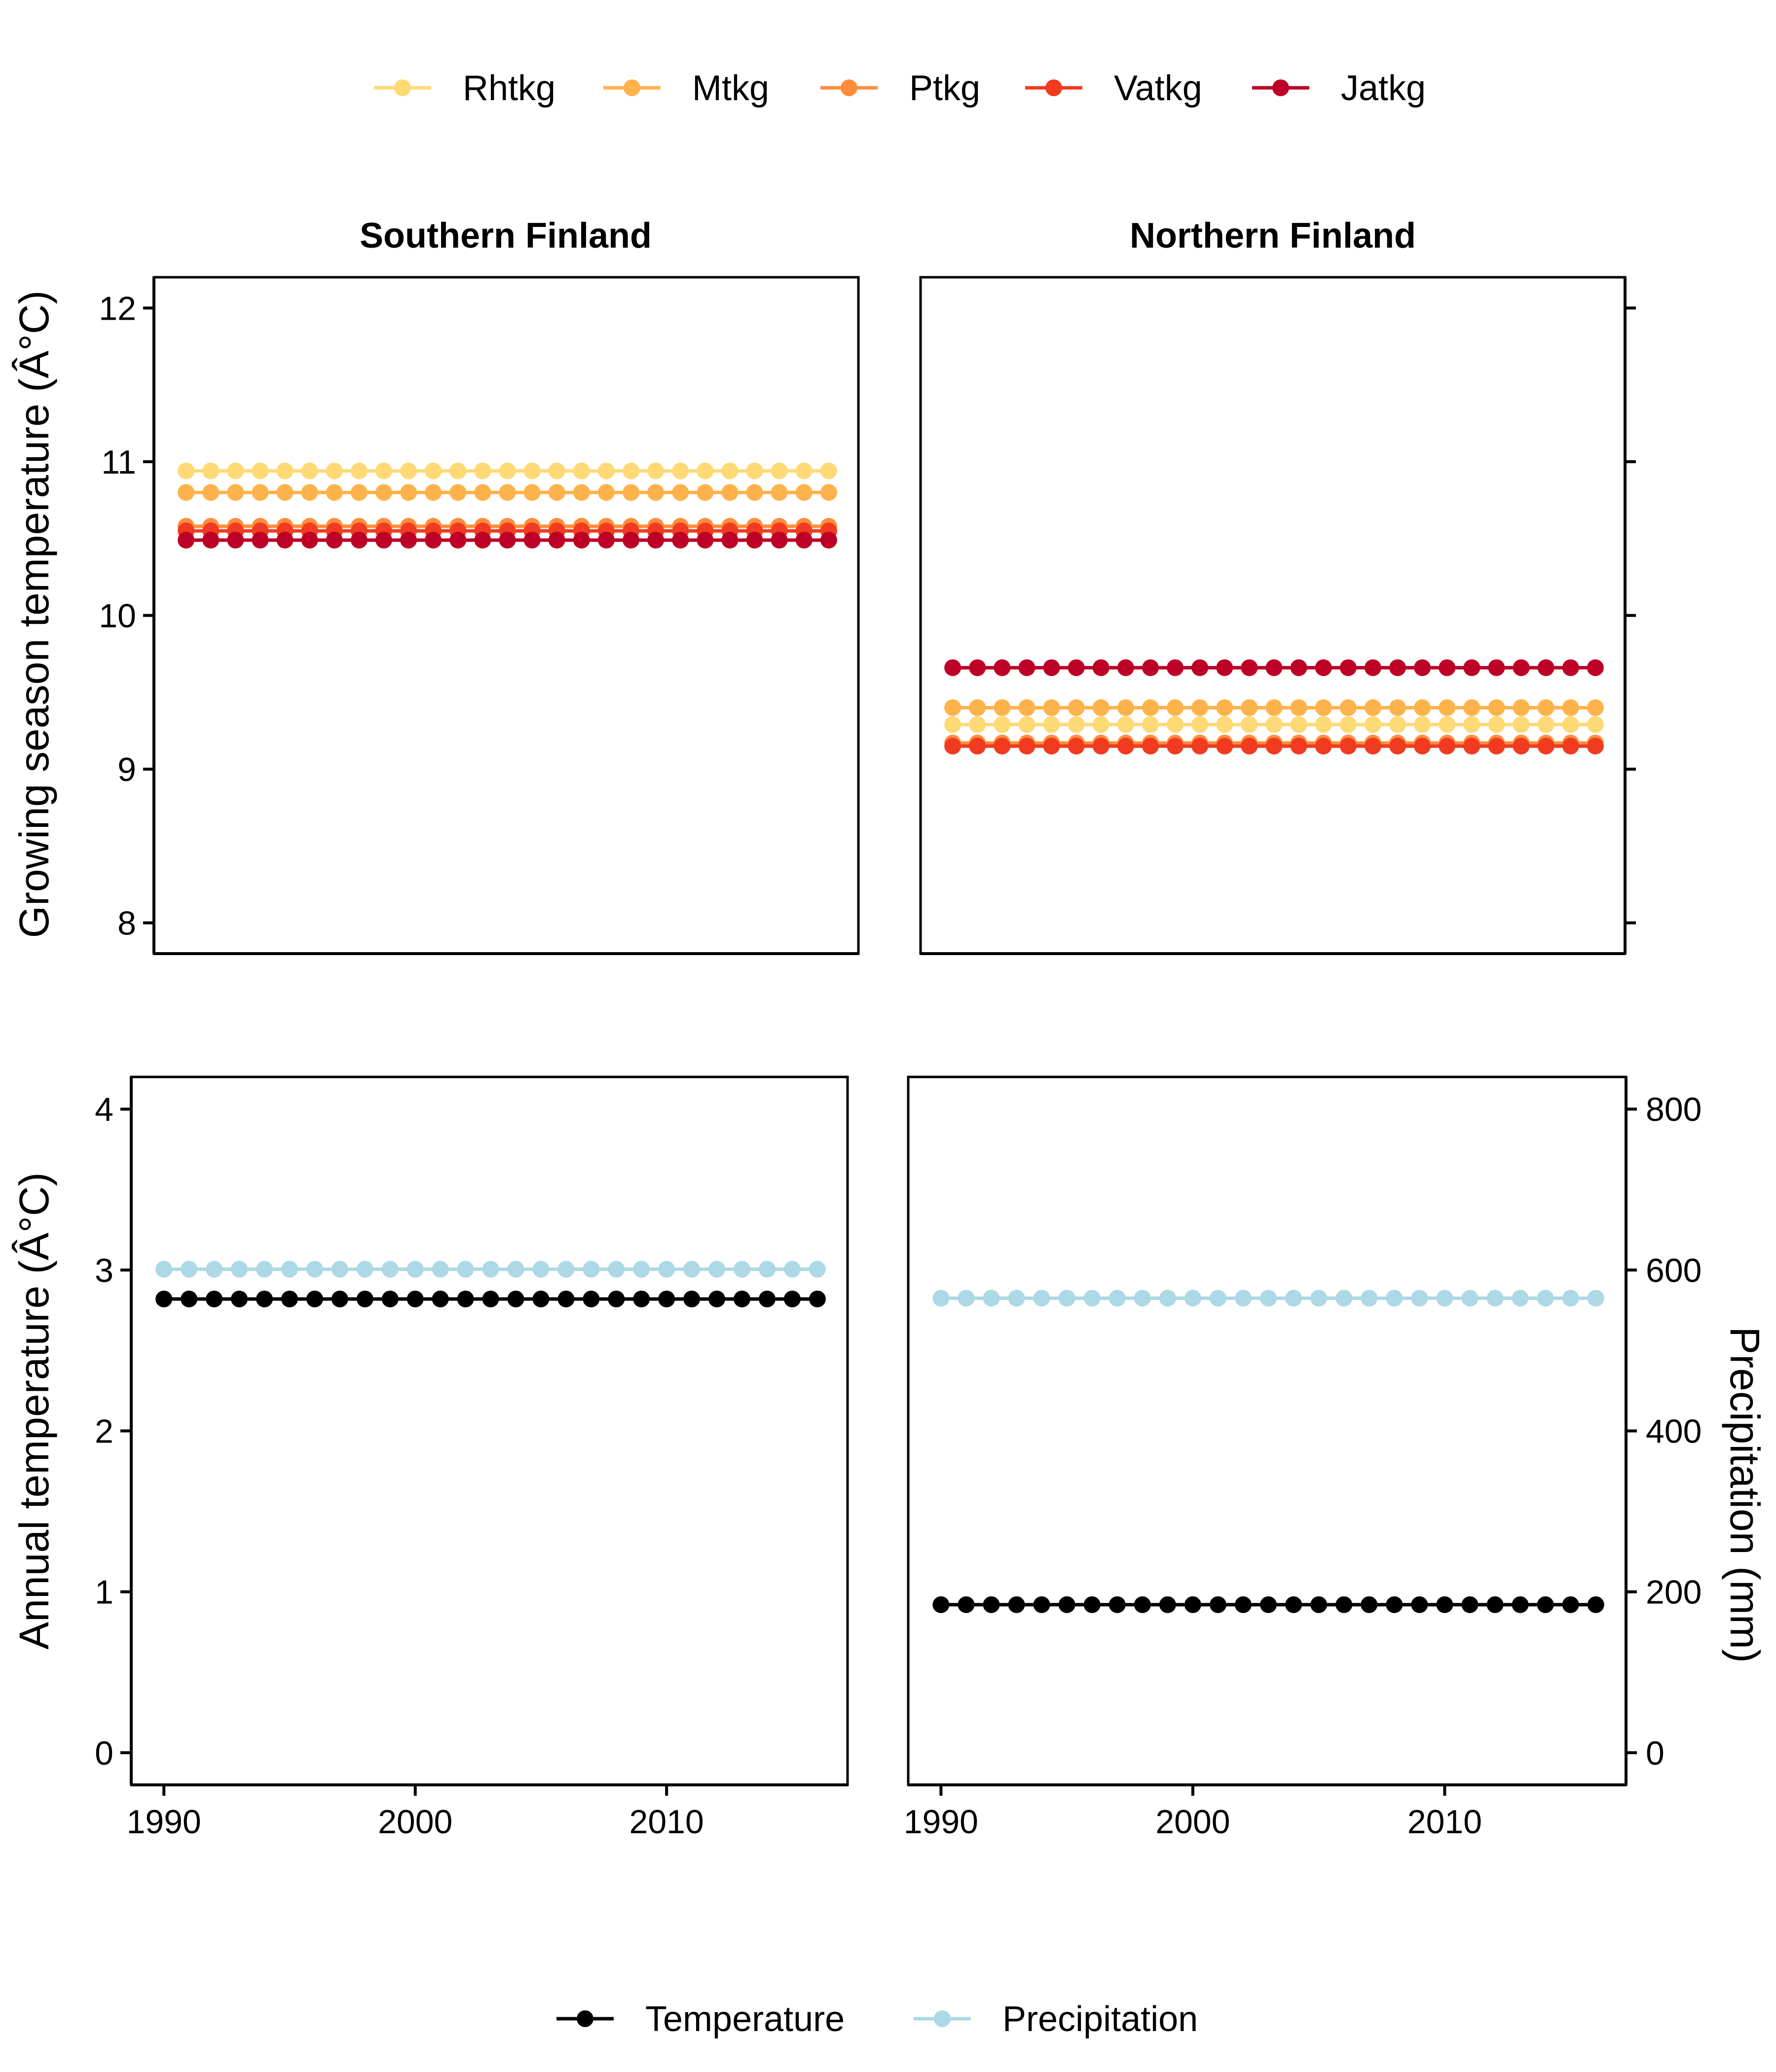 The image size is (1776, 2072). I want to click on series-precipitation, so click(491, 1269).